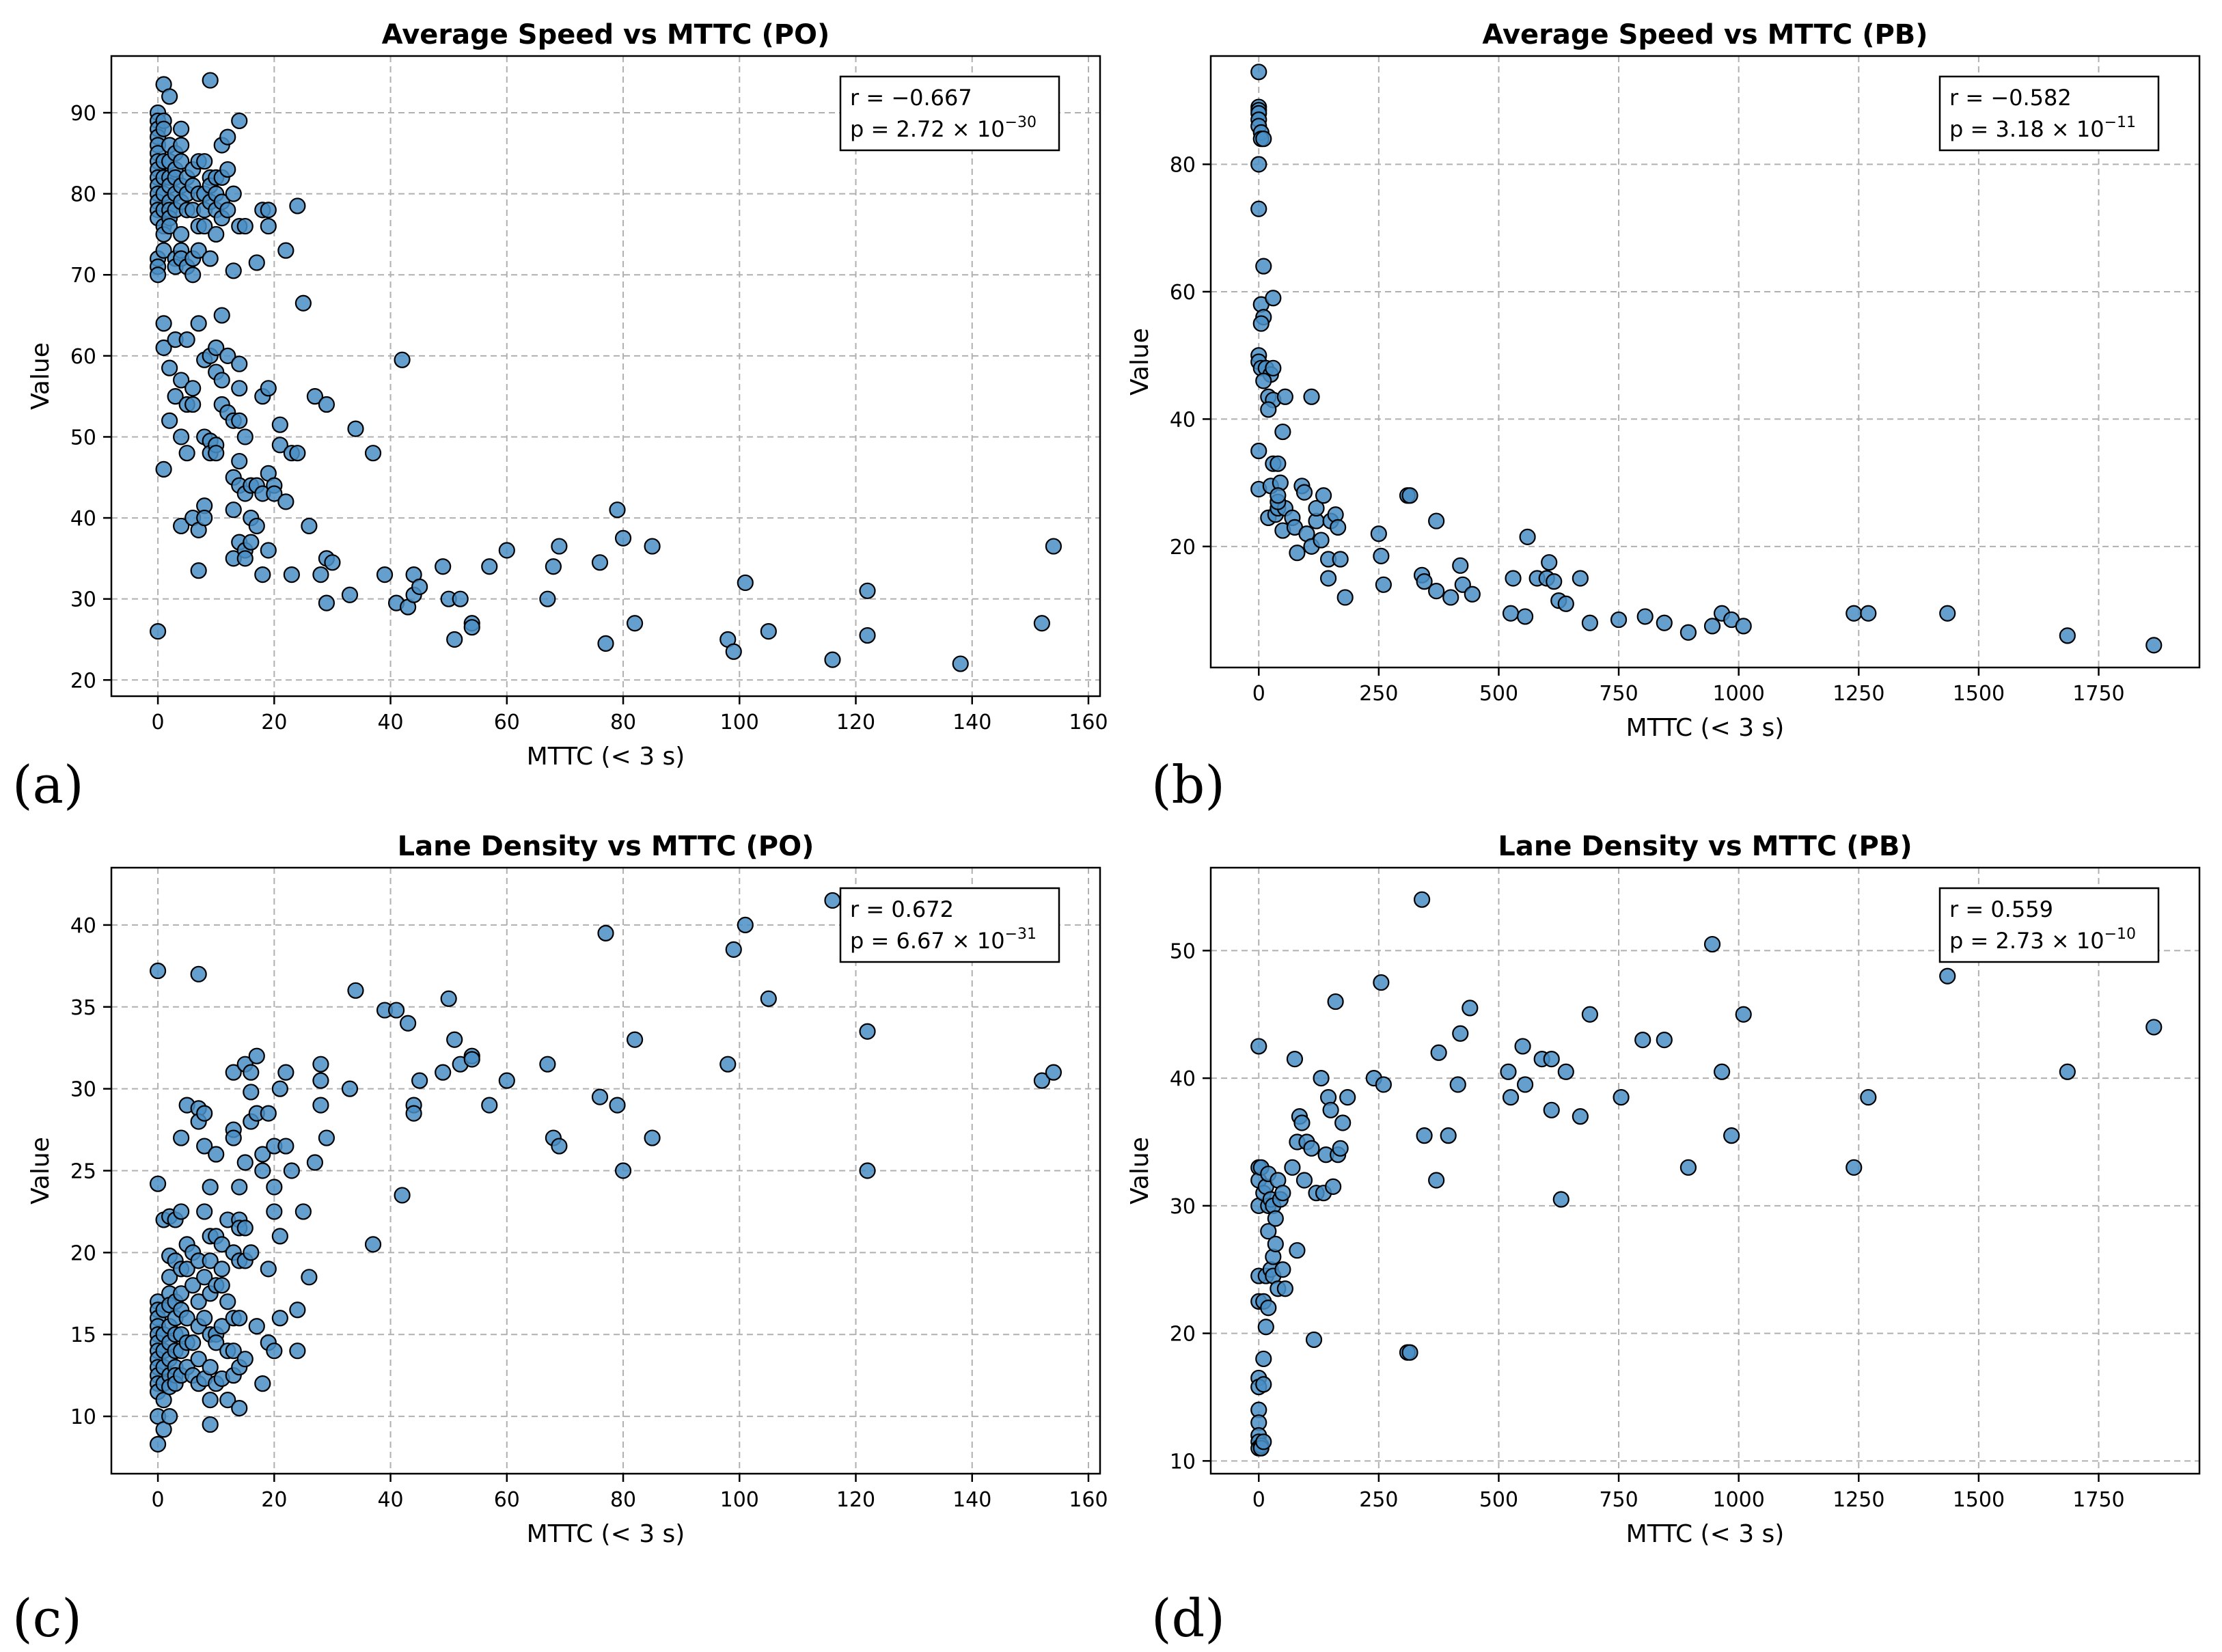 The image size is (2222, 1652). I want to click on chart-d-x-axis-label: MTTC (< 3 s), so click(1705, 1534).